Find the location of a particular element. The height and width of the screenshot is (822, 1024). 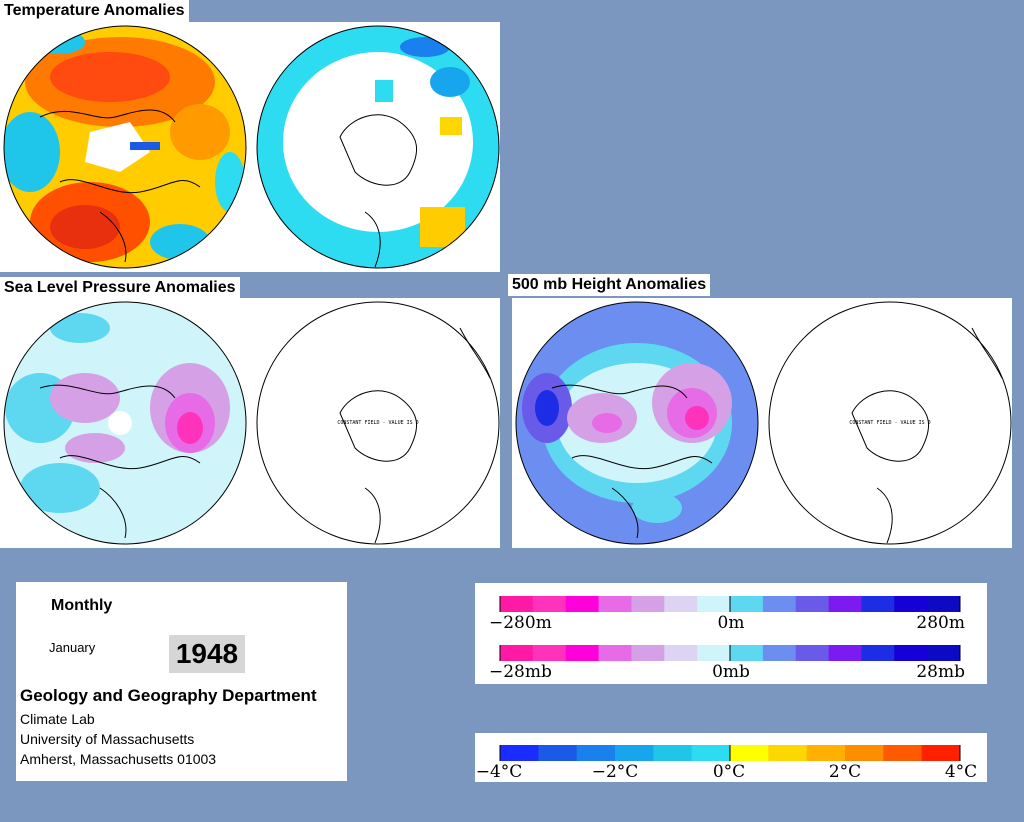

pressure-color-bar is located at coordinates (730, 653).